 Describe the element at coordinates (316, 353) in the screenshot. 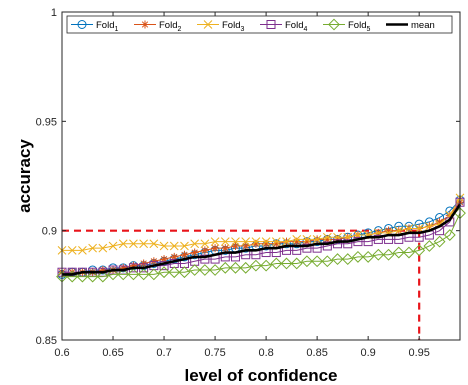

I see `x-tick-label: 0.85` at that location.